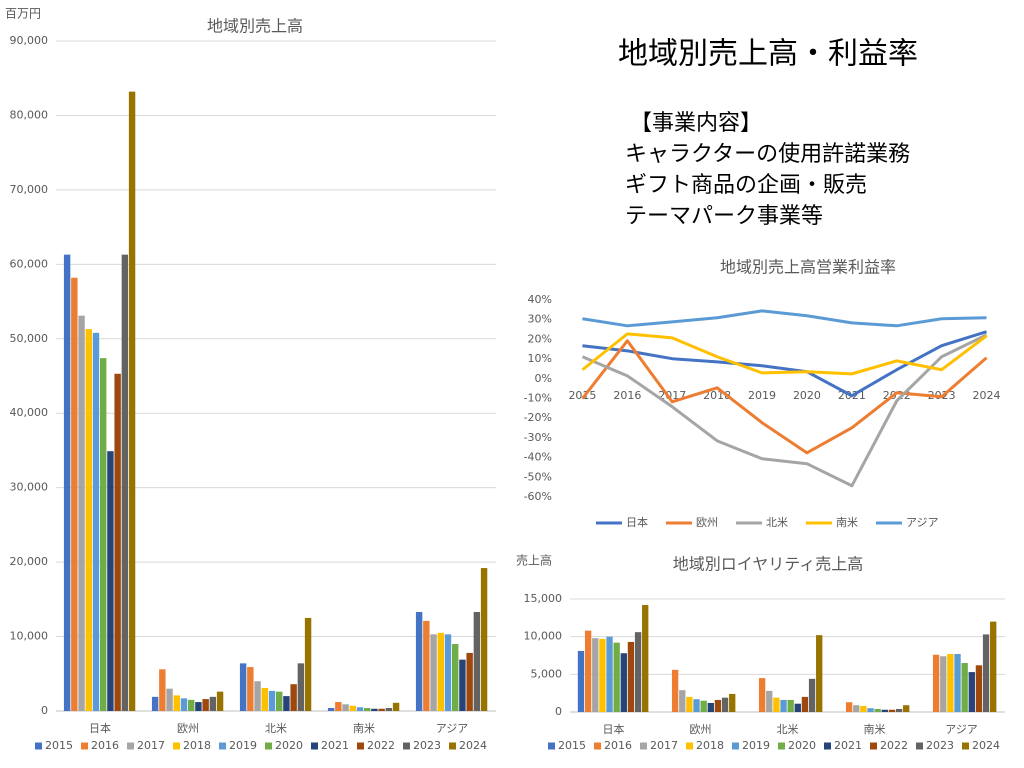 This screenshot has width=1024, height=768. I want to click on y-tick-label: 0%, so click(543, 378).